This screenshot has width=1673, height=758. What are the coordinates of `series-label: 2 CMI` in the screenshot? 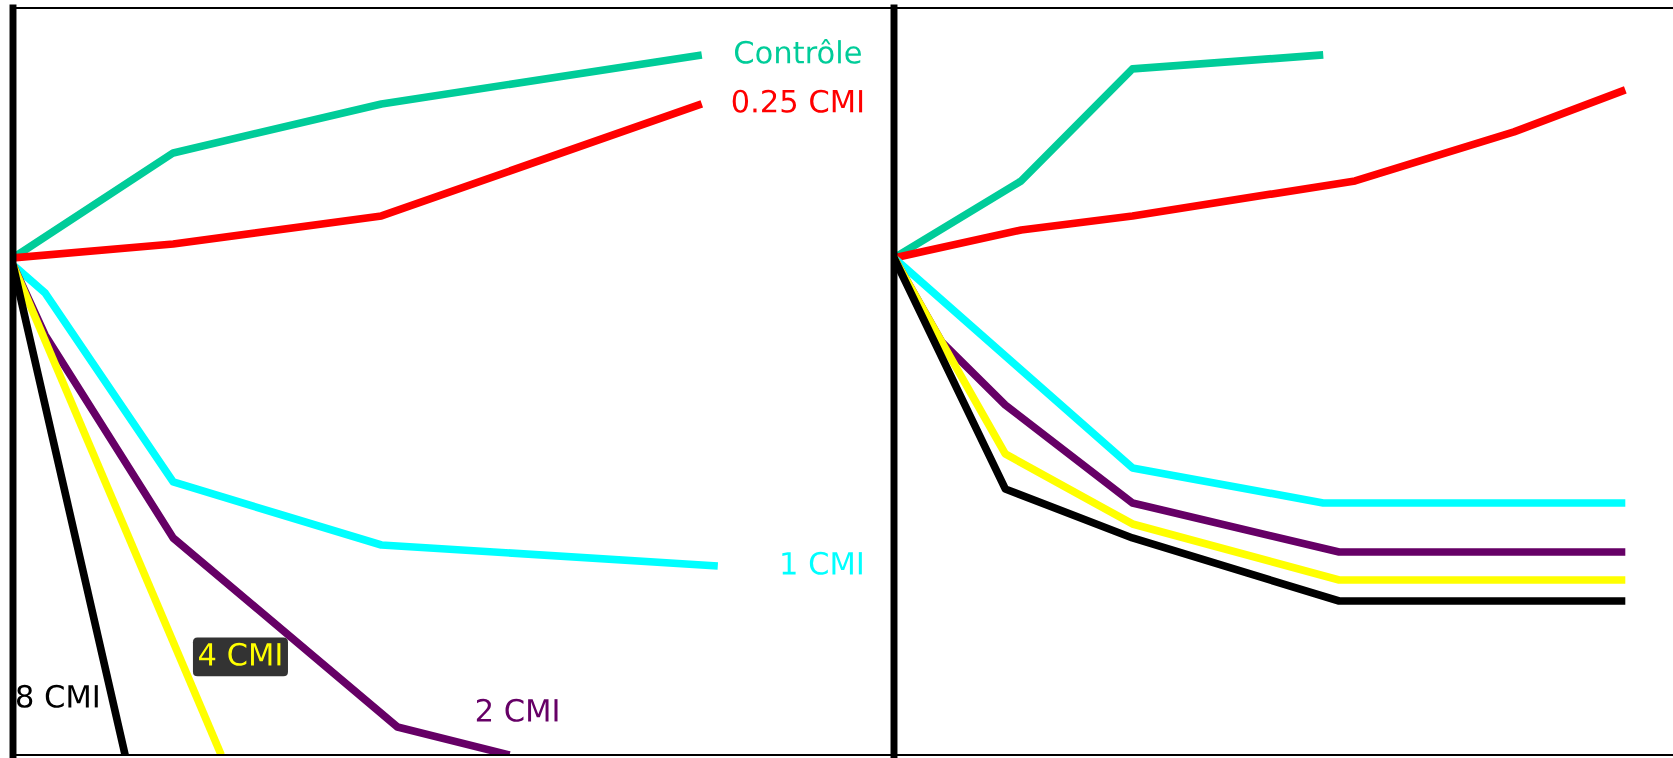 It's located at (517, 710).